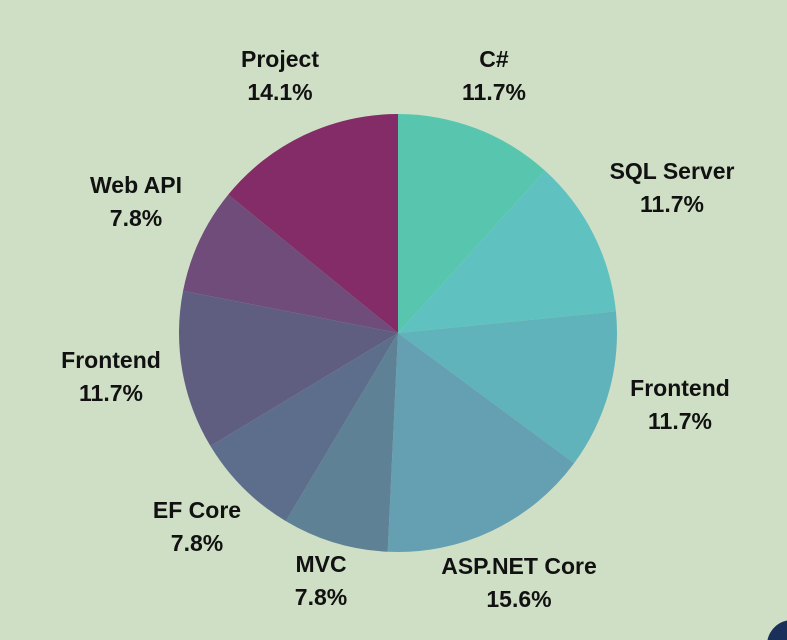 The image size is (787, 640). I want to click on slice-percent-label: 15.6%, so click(518, 599).